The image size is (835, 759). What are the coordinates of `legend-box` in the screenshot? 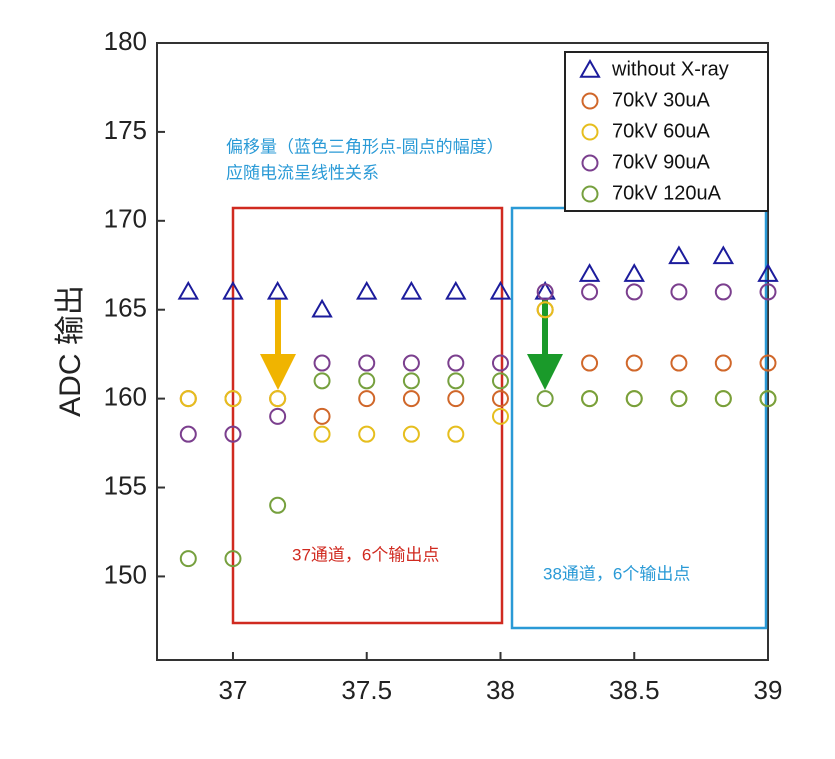 It's located at (666, 131).